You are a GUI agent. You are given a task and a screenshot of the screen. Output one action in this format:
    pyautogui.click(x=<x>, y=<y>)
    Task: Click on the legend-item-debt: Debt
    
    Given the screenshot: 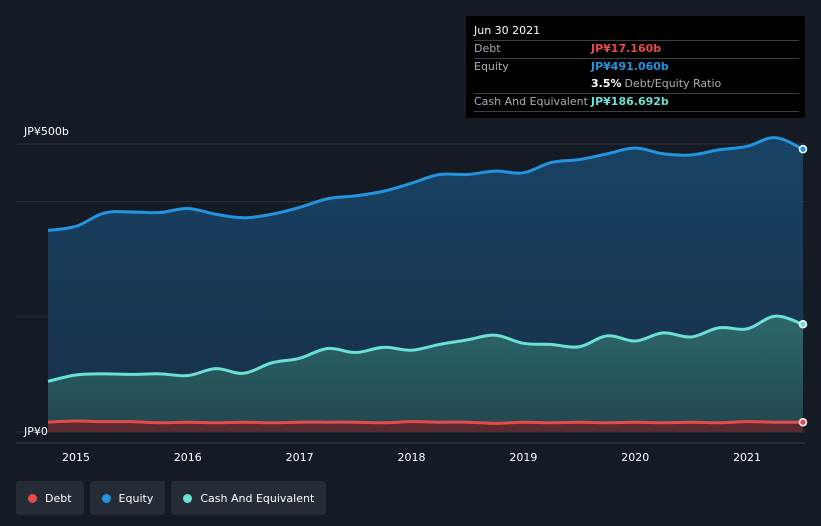 What is the action you would take?
    pyautogui.click(x=50, y=498)
    